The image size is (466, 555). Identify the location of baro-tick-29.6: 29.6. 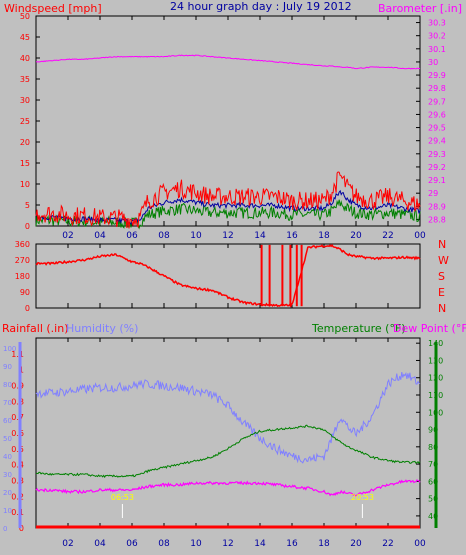
(437, 114).